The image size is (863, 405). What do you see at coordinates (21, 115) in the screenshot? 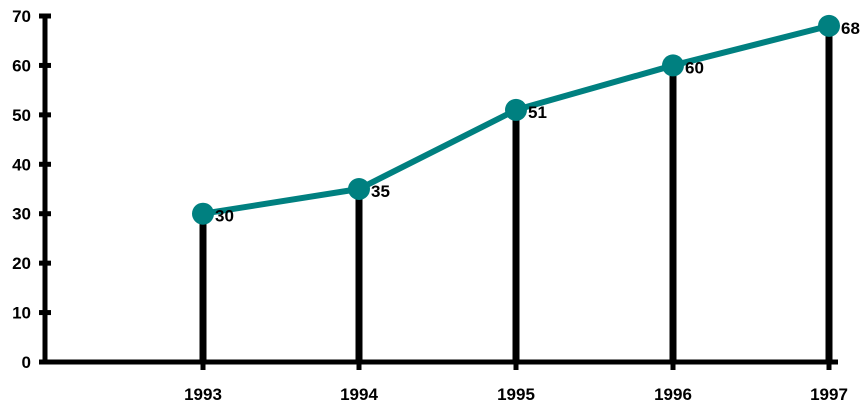
I see `y-tick-label: 50` at bounding box center [21, 115].